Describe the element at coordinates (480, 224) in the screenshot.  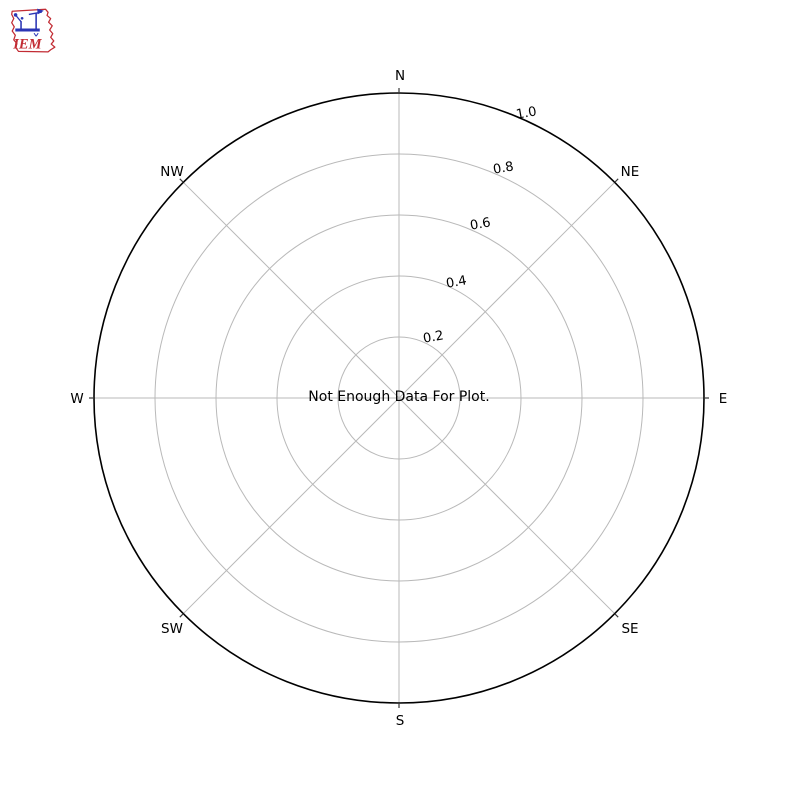
I see `radial-tick-label-0-6: 0.6` at that location.